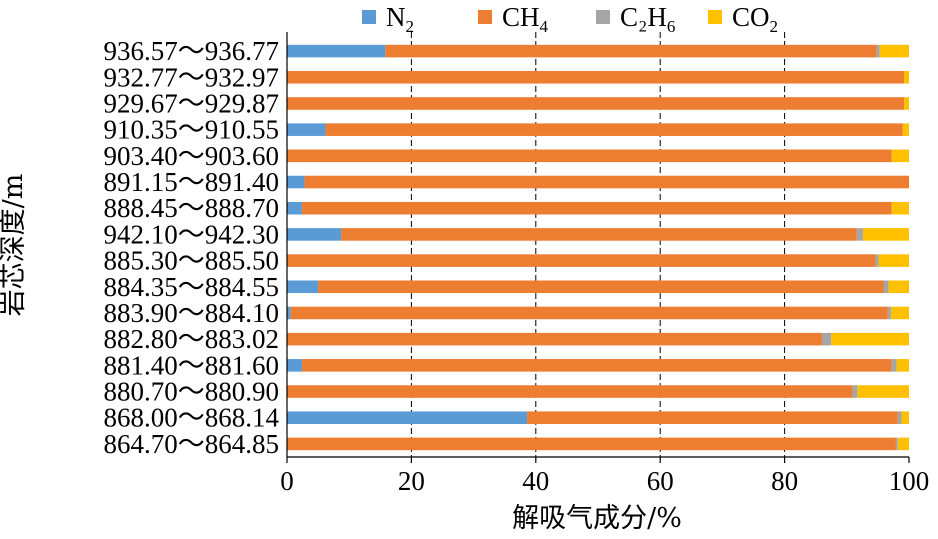  What do you see at coordinates (192, 339) in the screenshot?
I see `y-tick-label: 882.80～883.02` at bounding box center [192, 339].